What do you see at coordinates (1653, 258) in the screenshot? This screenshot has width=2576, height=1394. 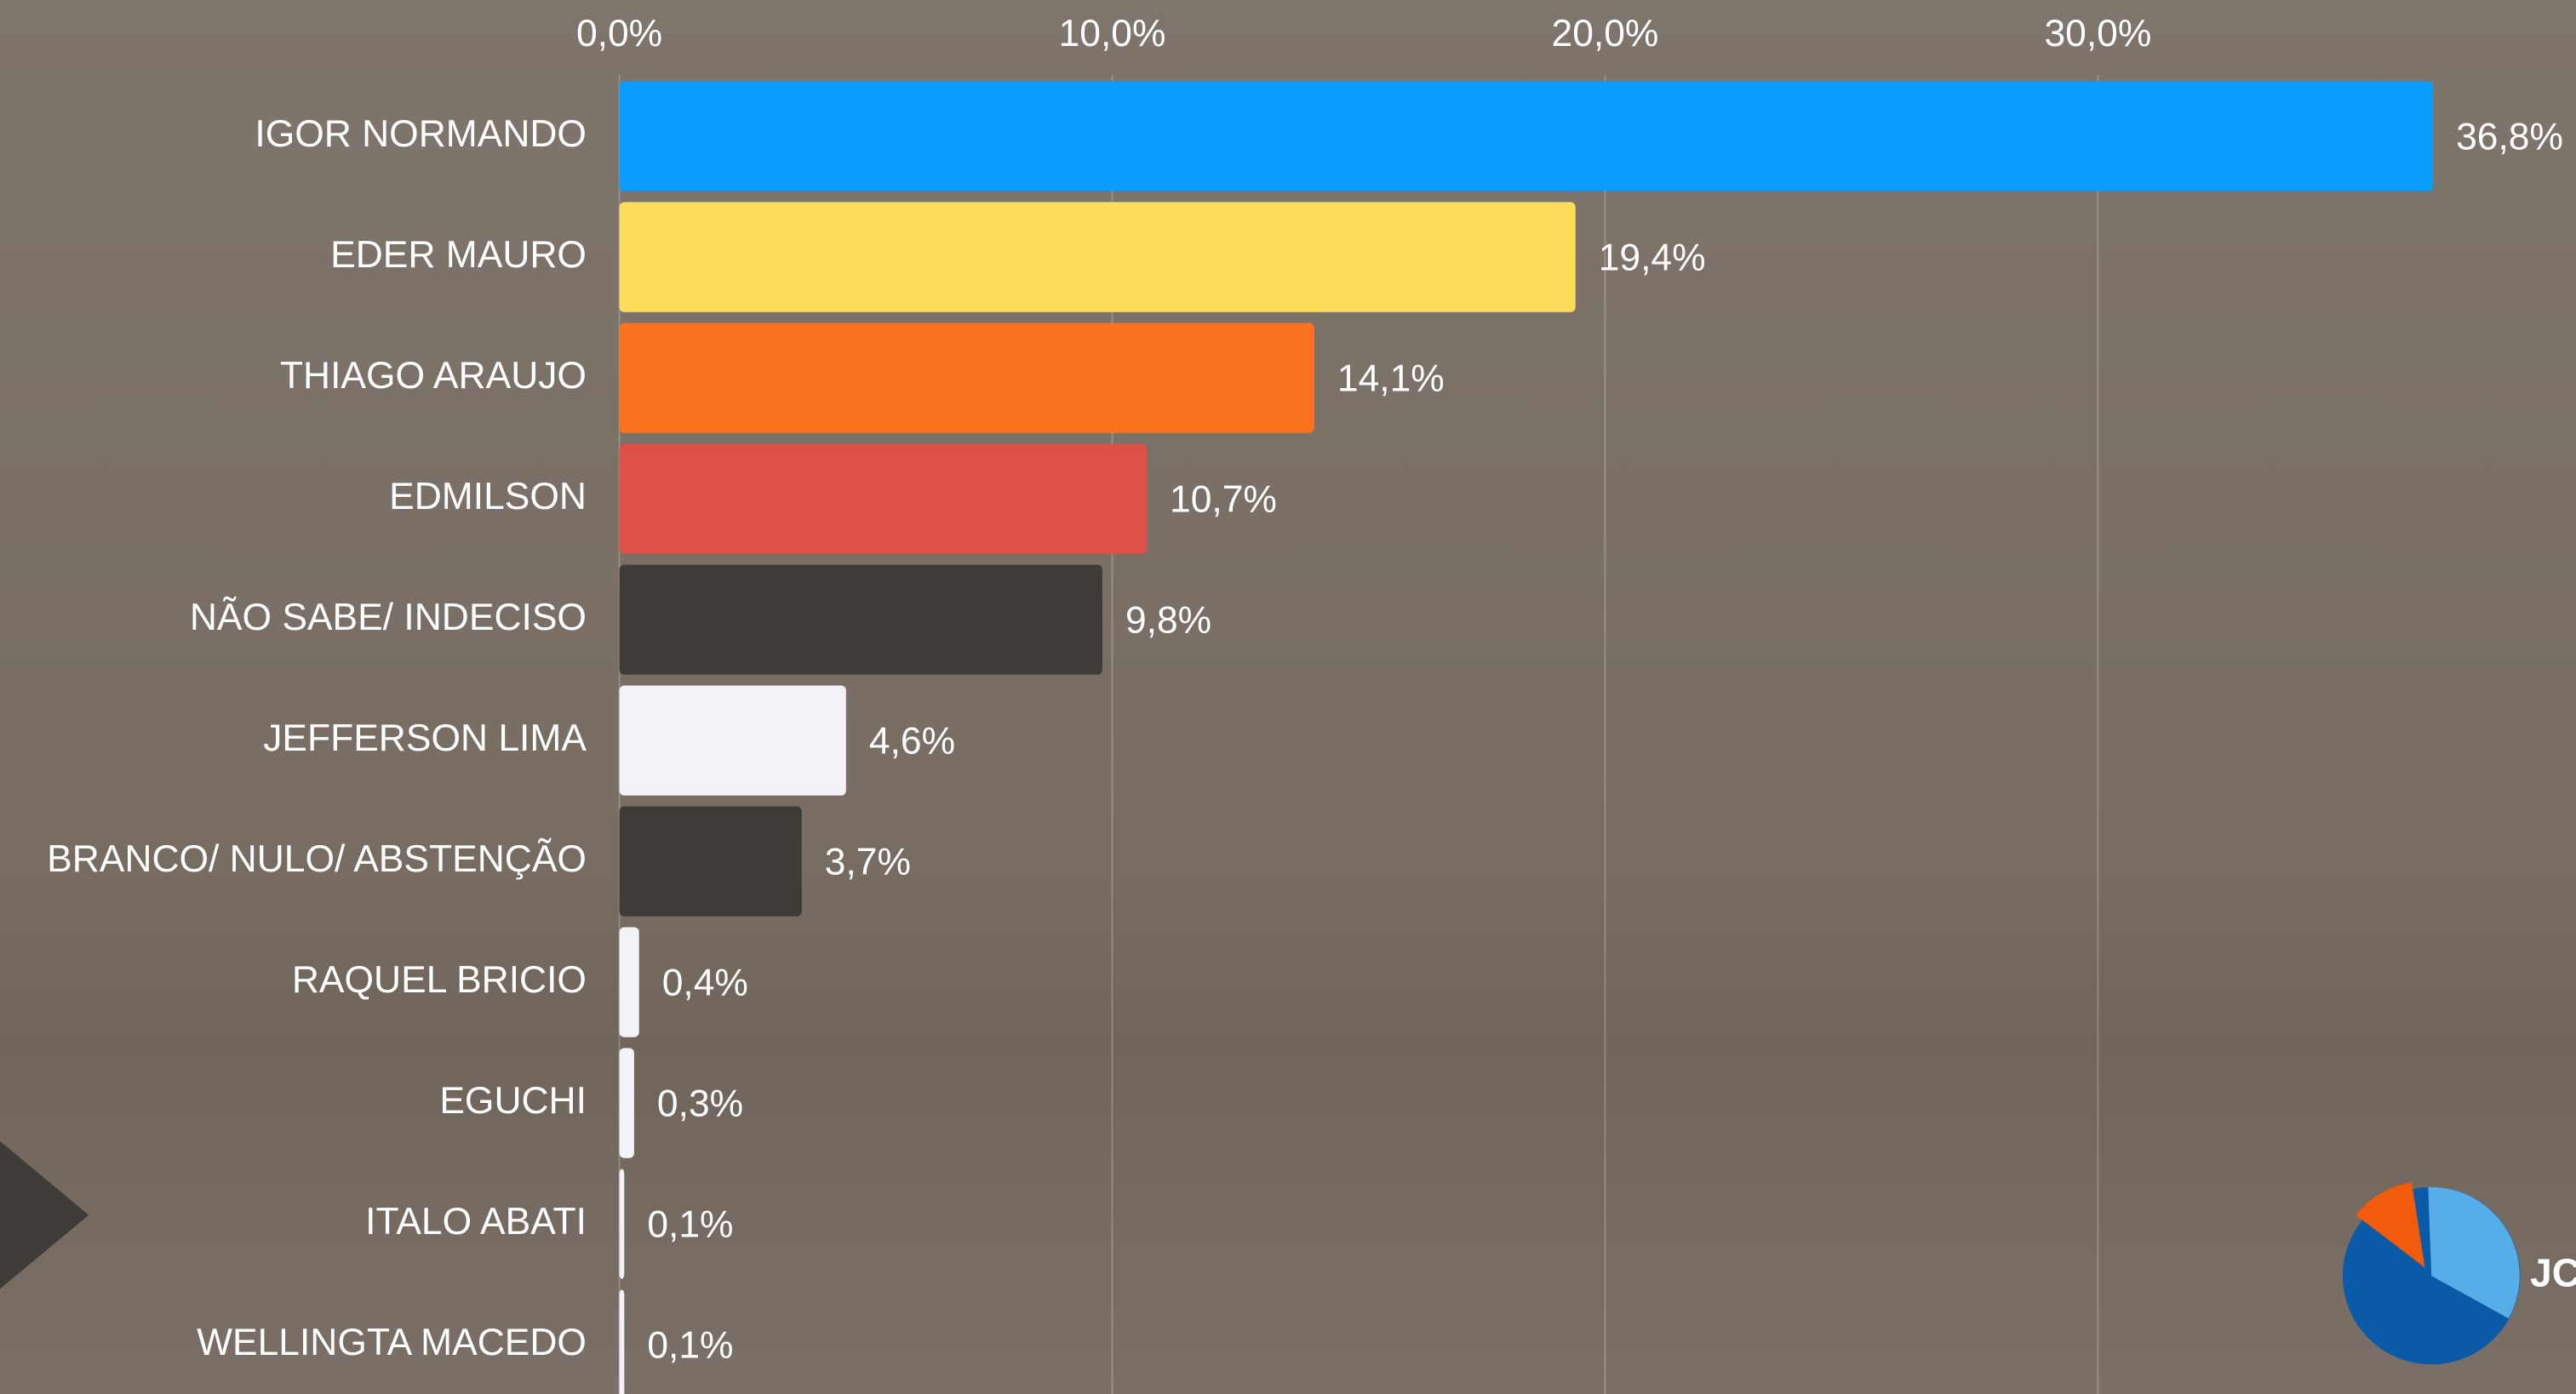 I see `value-label: 19,4%` at bounding box center [1653, 258].